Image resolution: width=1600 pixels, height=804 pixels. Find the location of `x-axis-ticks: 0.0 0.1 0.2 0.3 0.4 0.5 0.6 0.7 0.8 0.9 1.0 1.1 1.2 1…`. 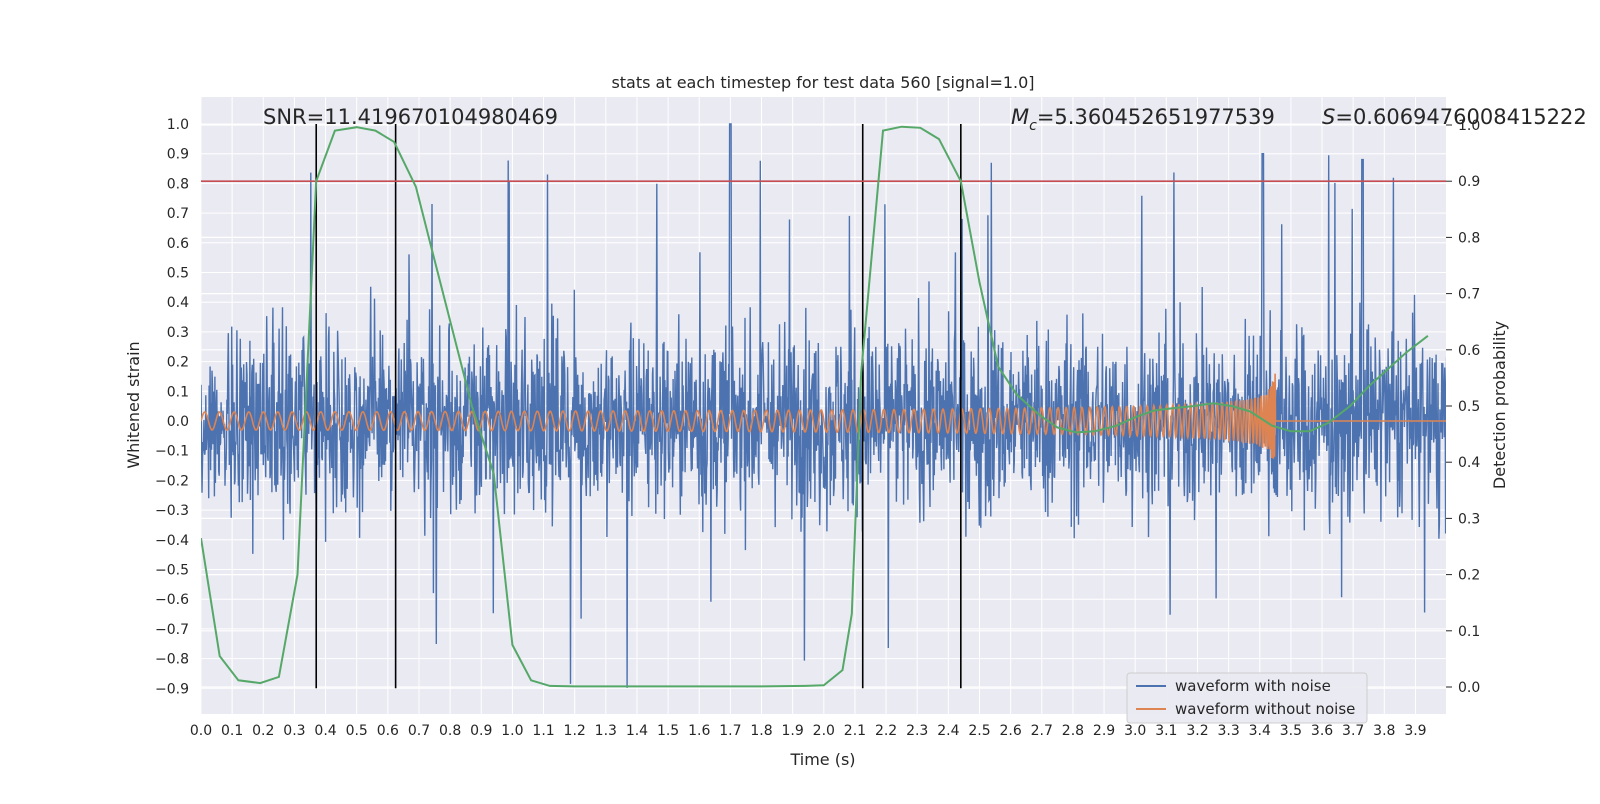

x-axis-ticks: 0.0 0.1 0.2 0.3 0.4 0.5 0.6 0.7 0.8 0.9 1.0 1.1 1.2 1… is located at coordinates (808, 731).